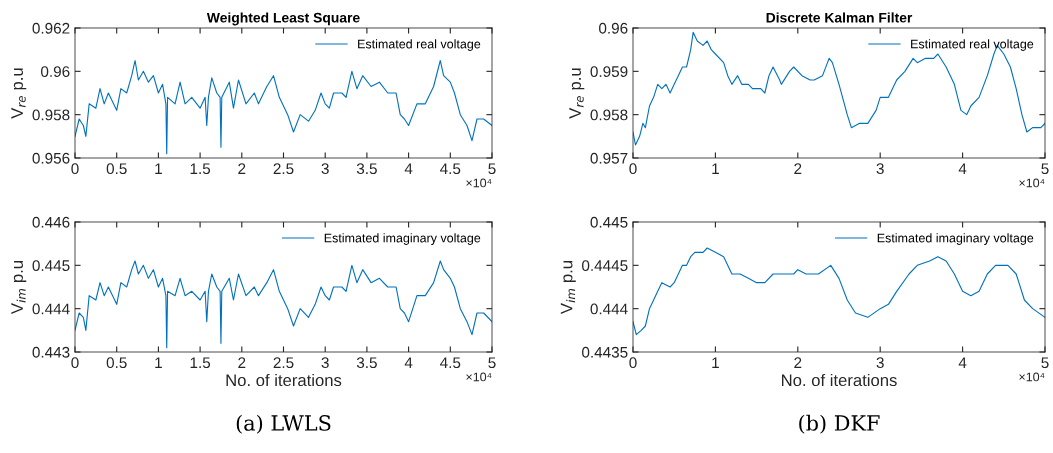  I want to click on y-tick-label: 0.956, so click(51, 158).